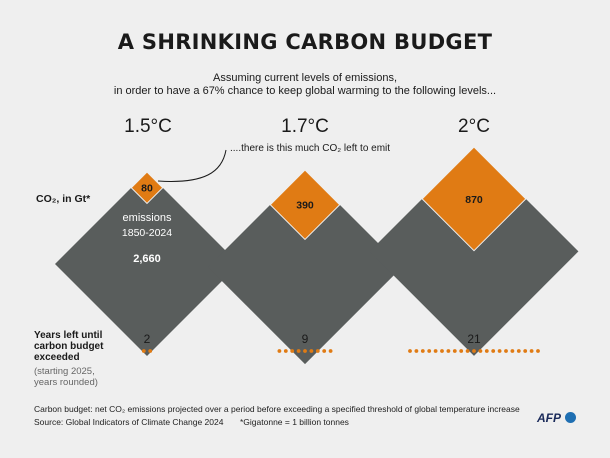 The image size is (610, 458). Describe the element at coordinates (304, 78) in the screenshot. I see `subtitle-line-1: Assuming current levels of emissions,` at that location.